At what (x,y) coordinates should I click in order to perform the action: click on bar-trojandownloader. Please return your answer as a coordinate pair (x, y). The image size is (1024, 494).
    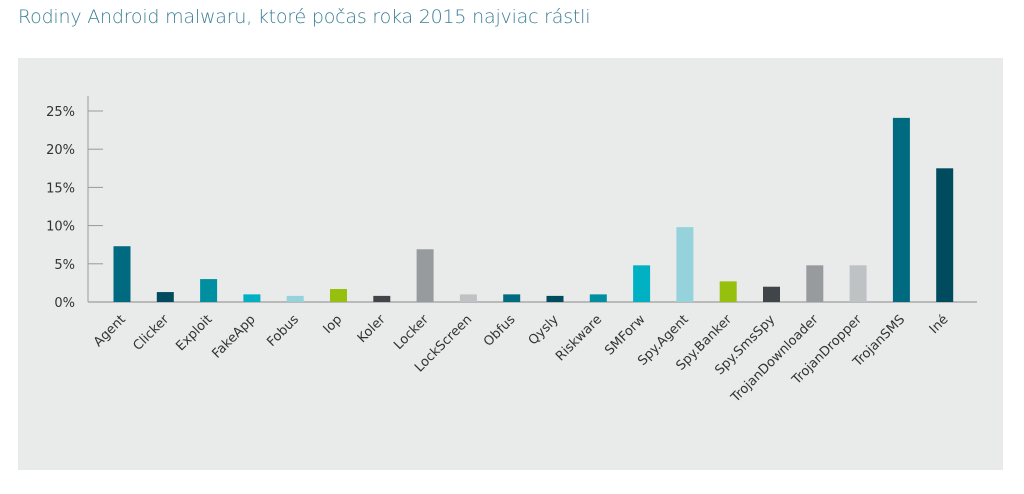
    Looking at the image, I should click on (815, 283).